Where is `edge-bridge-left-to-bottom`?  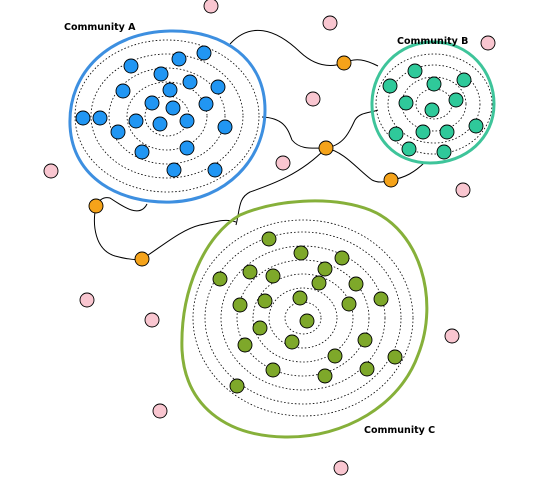
edge-bridge-left-to-bottom is located at coordinates (118, 233).